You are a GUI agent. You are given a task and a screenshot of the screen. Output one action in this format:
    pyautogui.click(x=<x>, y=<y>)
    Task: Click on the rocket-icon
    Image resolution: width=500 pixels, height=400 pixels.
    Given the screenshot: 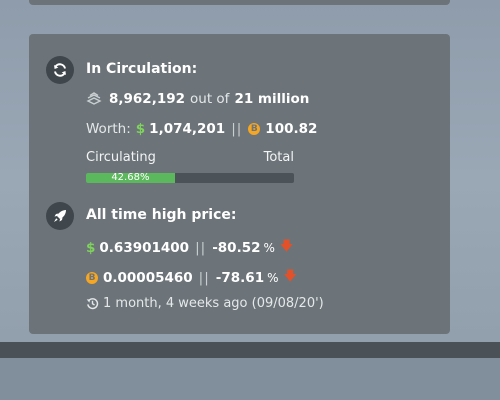 What is the action you would take?
    pyautogui.click(x=60, y=216)
    